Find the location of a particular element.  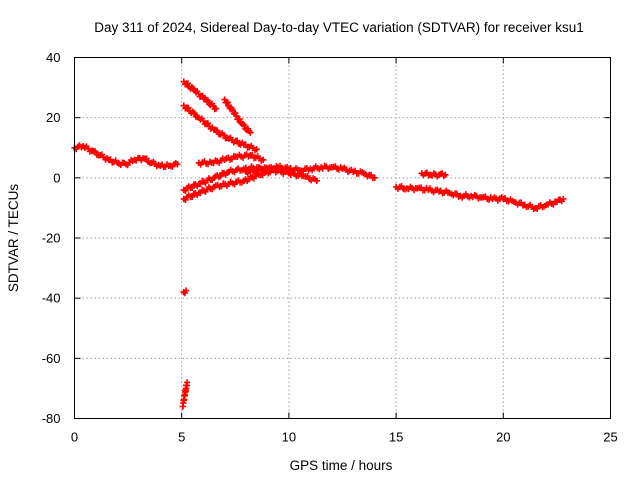

x-tick-label: 0 is located at coordinates (74, 437).